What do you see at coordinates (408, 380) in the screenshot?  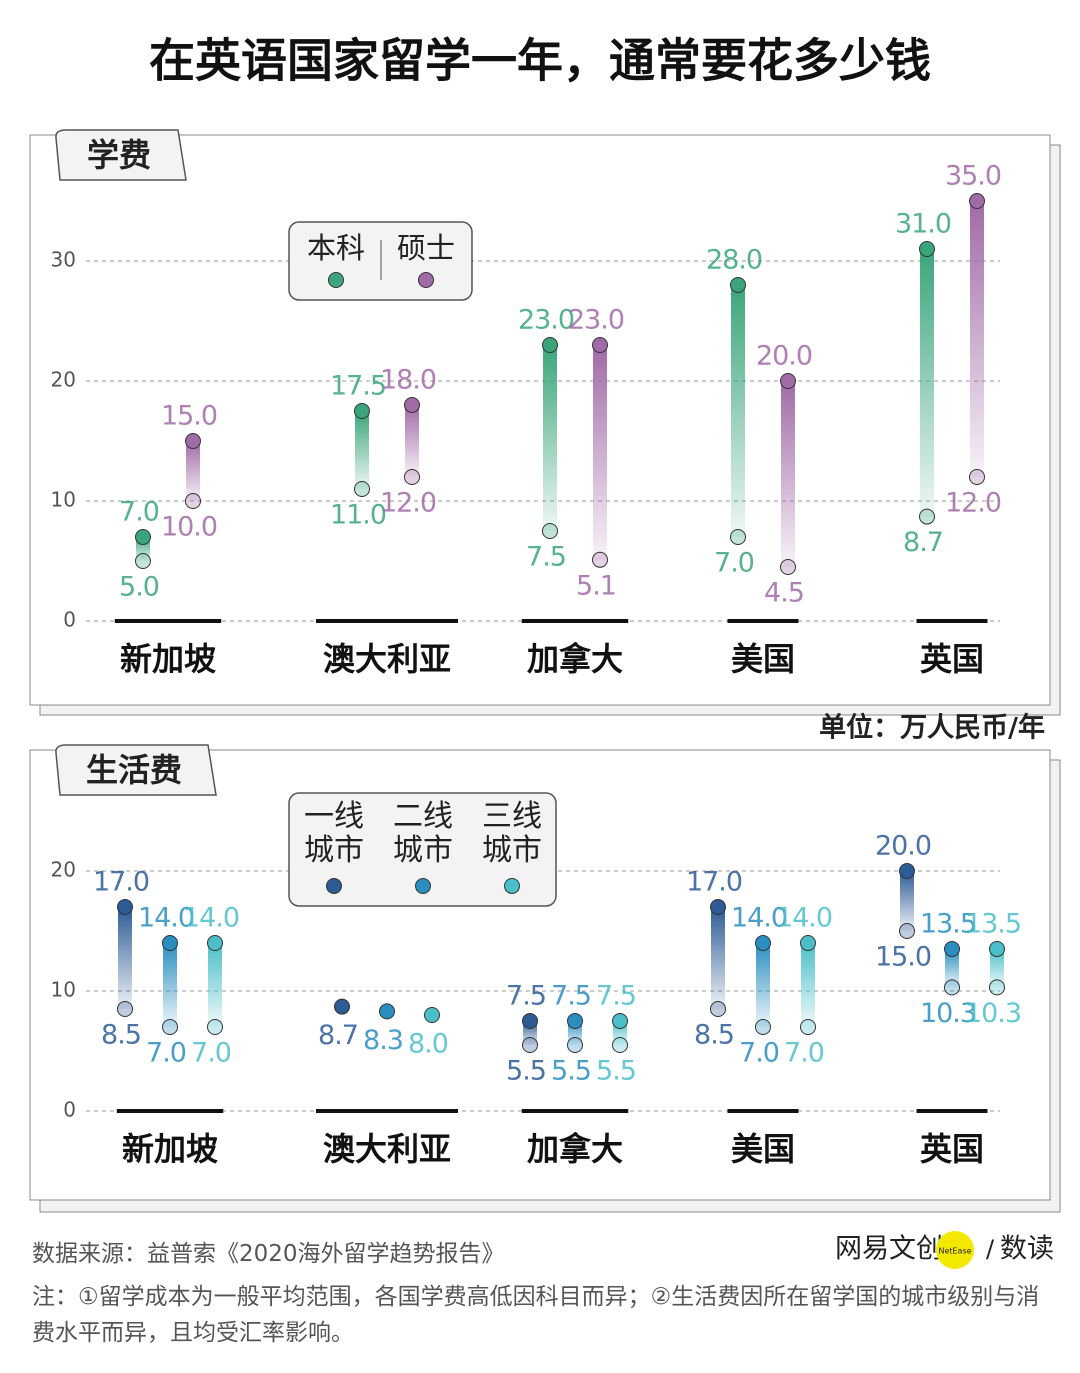 I see `high-label: 18.0` at bounding box center [408, 380].